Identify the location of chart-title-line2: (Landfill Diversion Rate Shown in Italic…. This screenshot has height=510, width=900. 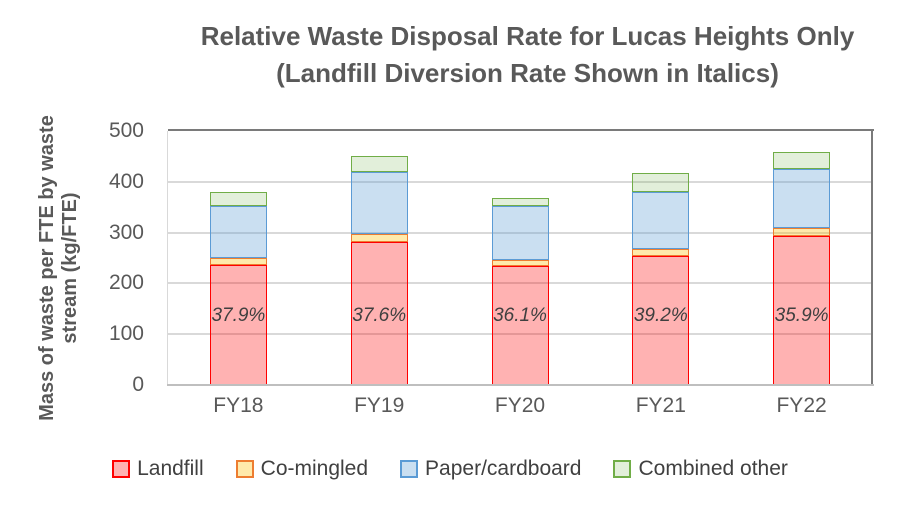
(527, 73).